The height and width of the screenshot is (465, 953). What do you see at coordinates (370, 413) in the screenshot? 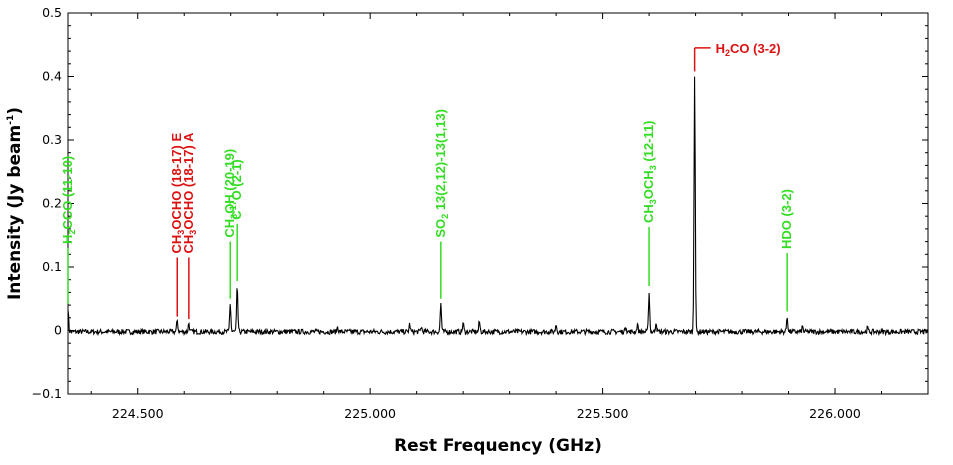
I see `x-tick-label: 225.000` at bounding box center [370, 413].